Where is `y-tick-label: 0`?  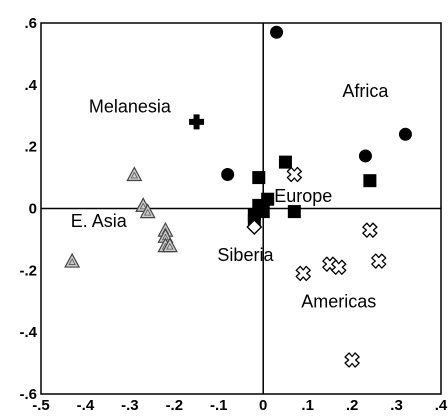 y-tick-label: 0 is located at coordinates (33, 209).